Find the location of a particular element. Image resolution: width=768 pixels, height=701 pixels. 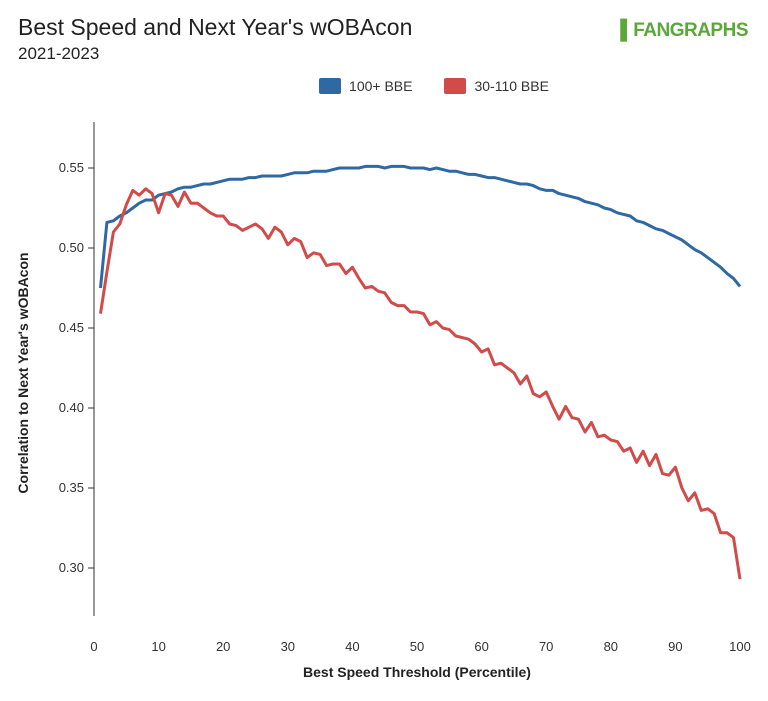

chart-subtitle: 2021-2023 is located at coordinates (59, 53).